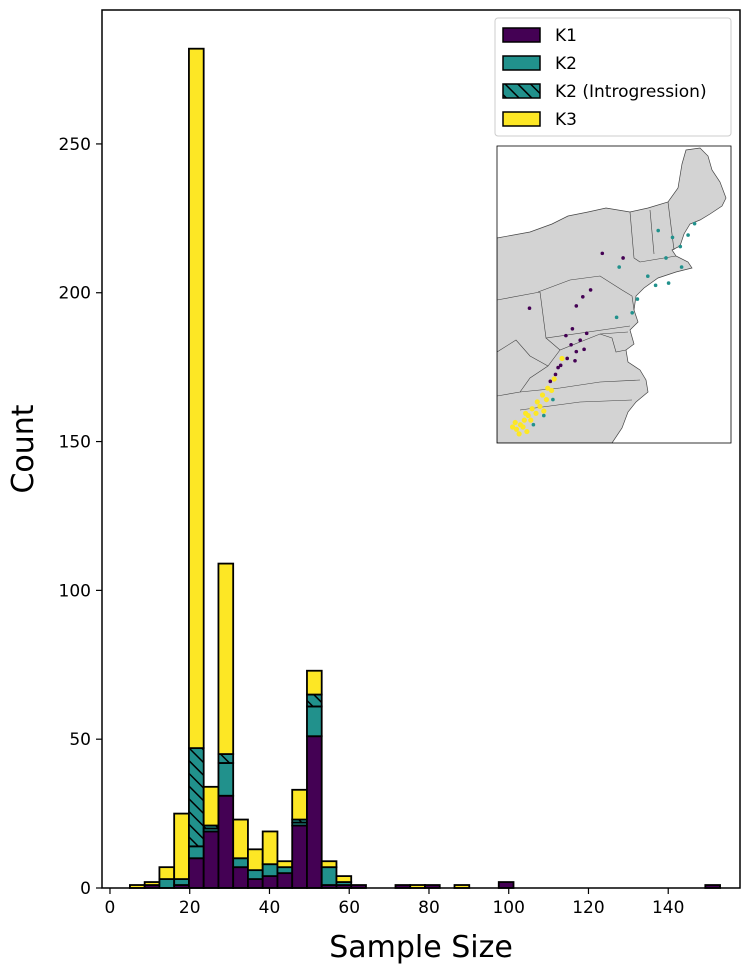 The height and width of the screenshot is (970, 750). What do you see at coordinates (75, 443) in the screenshot?
I see `y-tick-label: 150` at bounding box center [75, 443].